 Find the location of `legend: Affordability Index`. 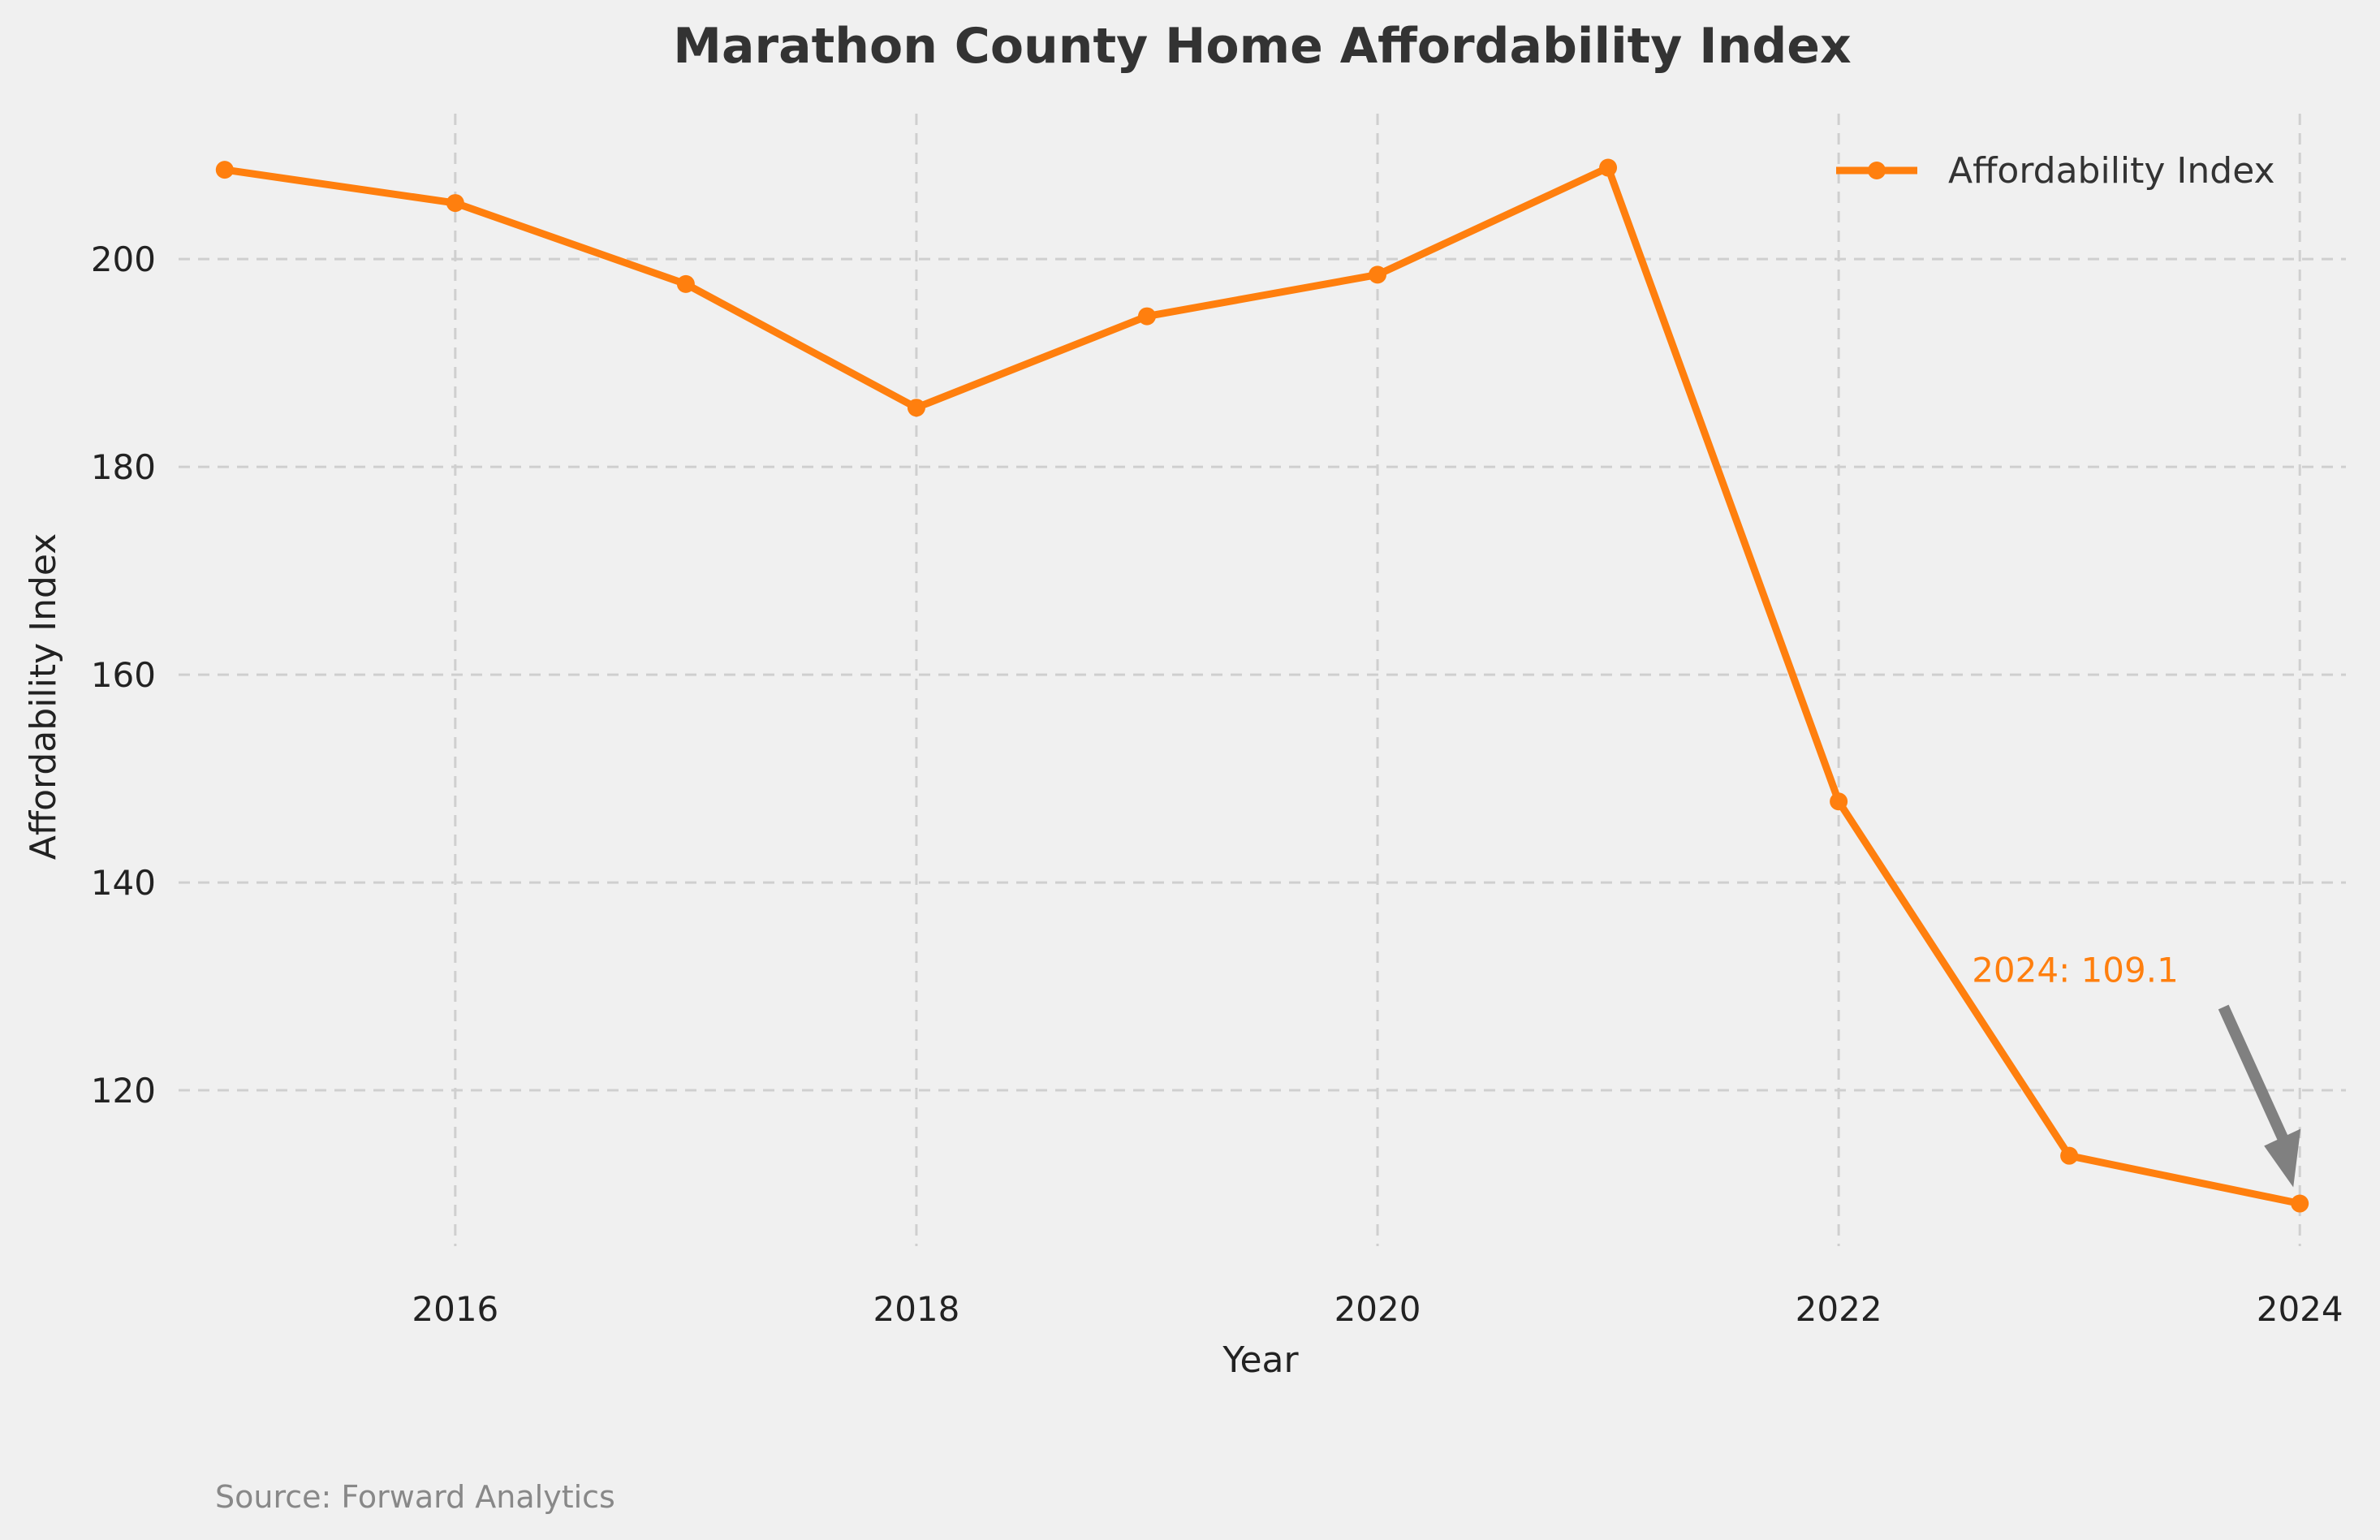

legend: Affordability Index is located at coordinates (2055, 171).